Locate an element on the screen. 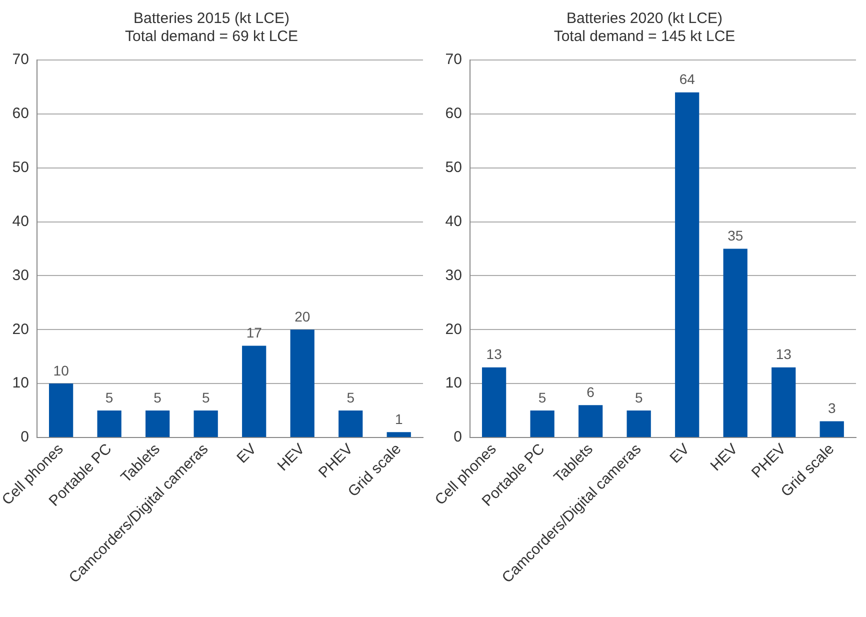 The image size is (866, 617). data-label: 3 is located at coordinates (832, 408).